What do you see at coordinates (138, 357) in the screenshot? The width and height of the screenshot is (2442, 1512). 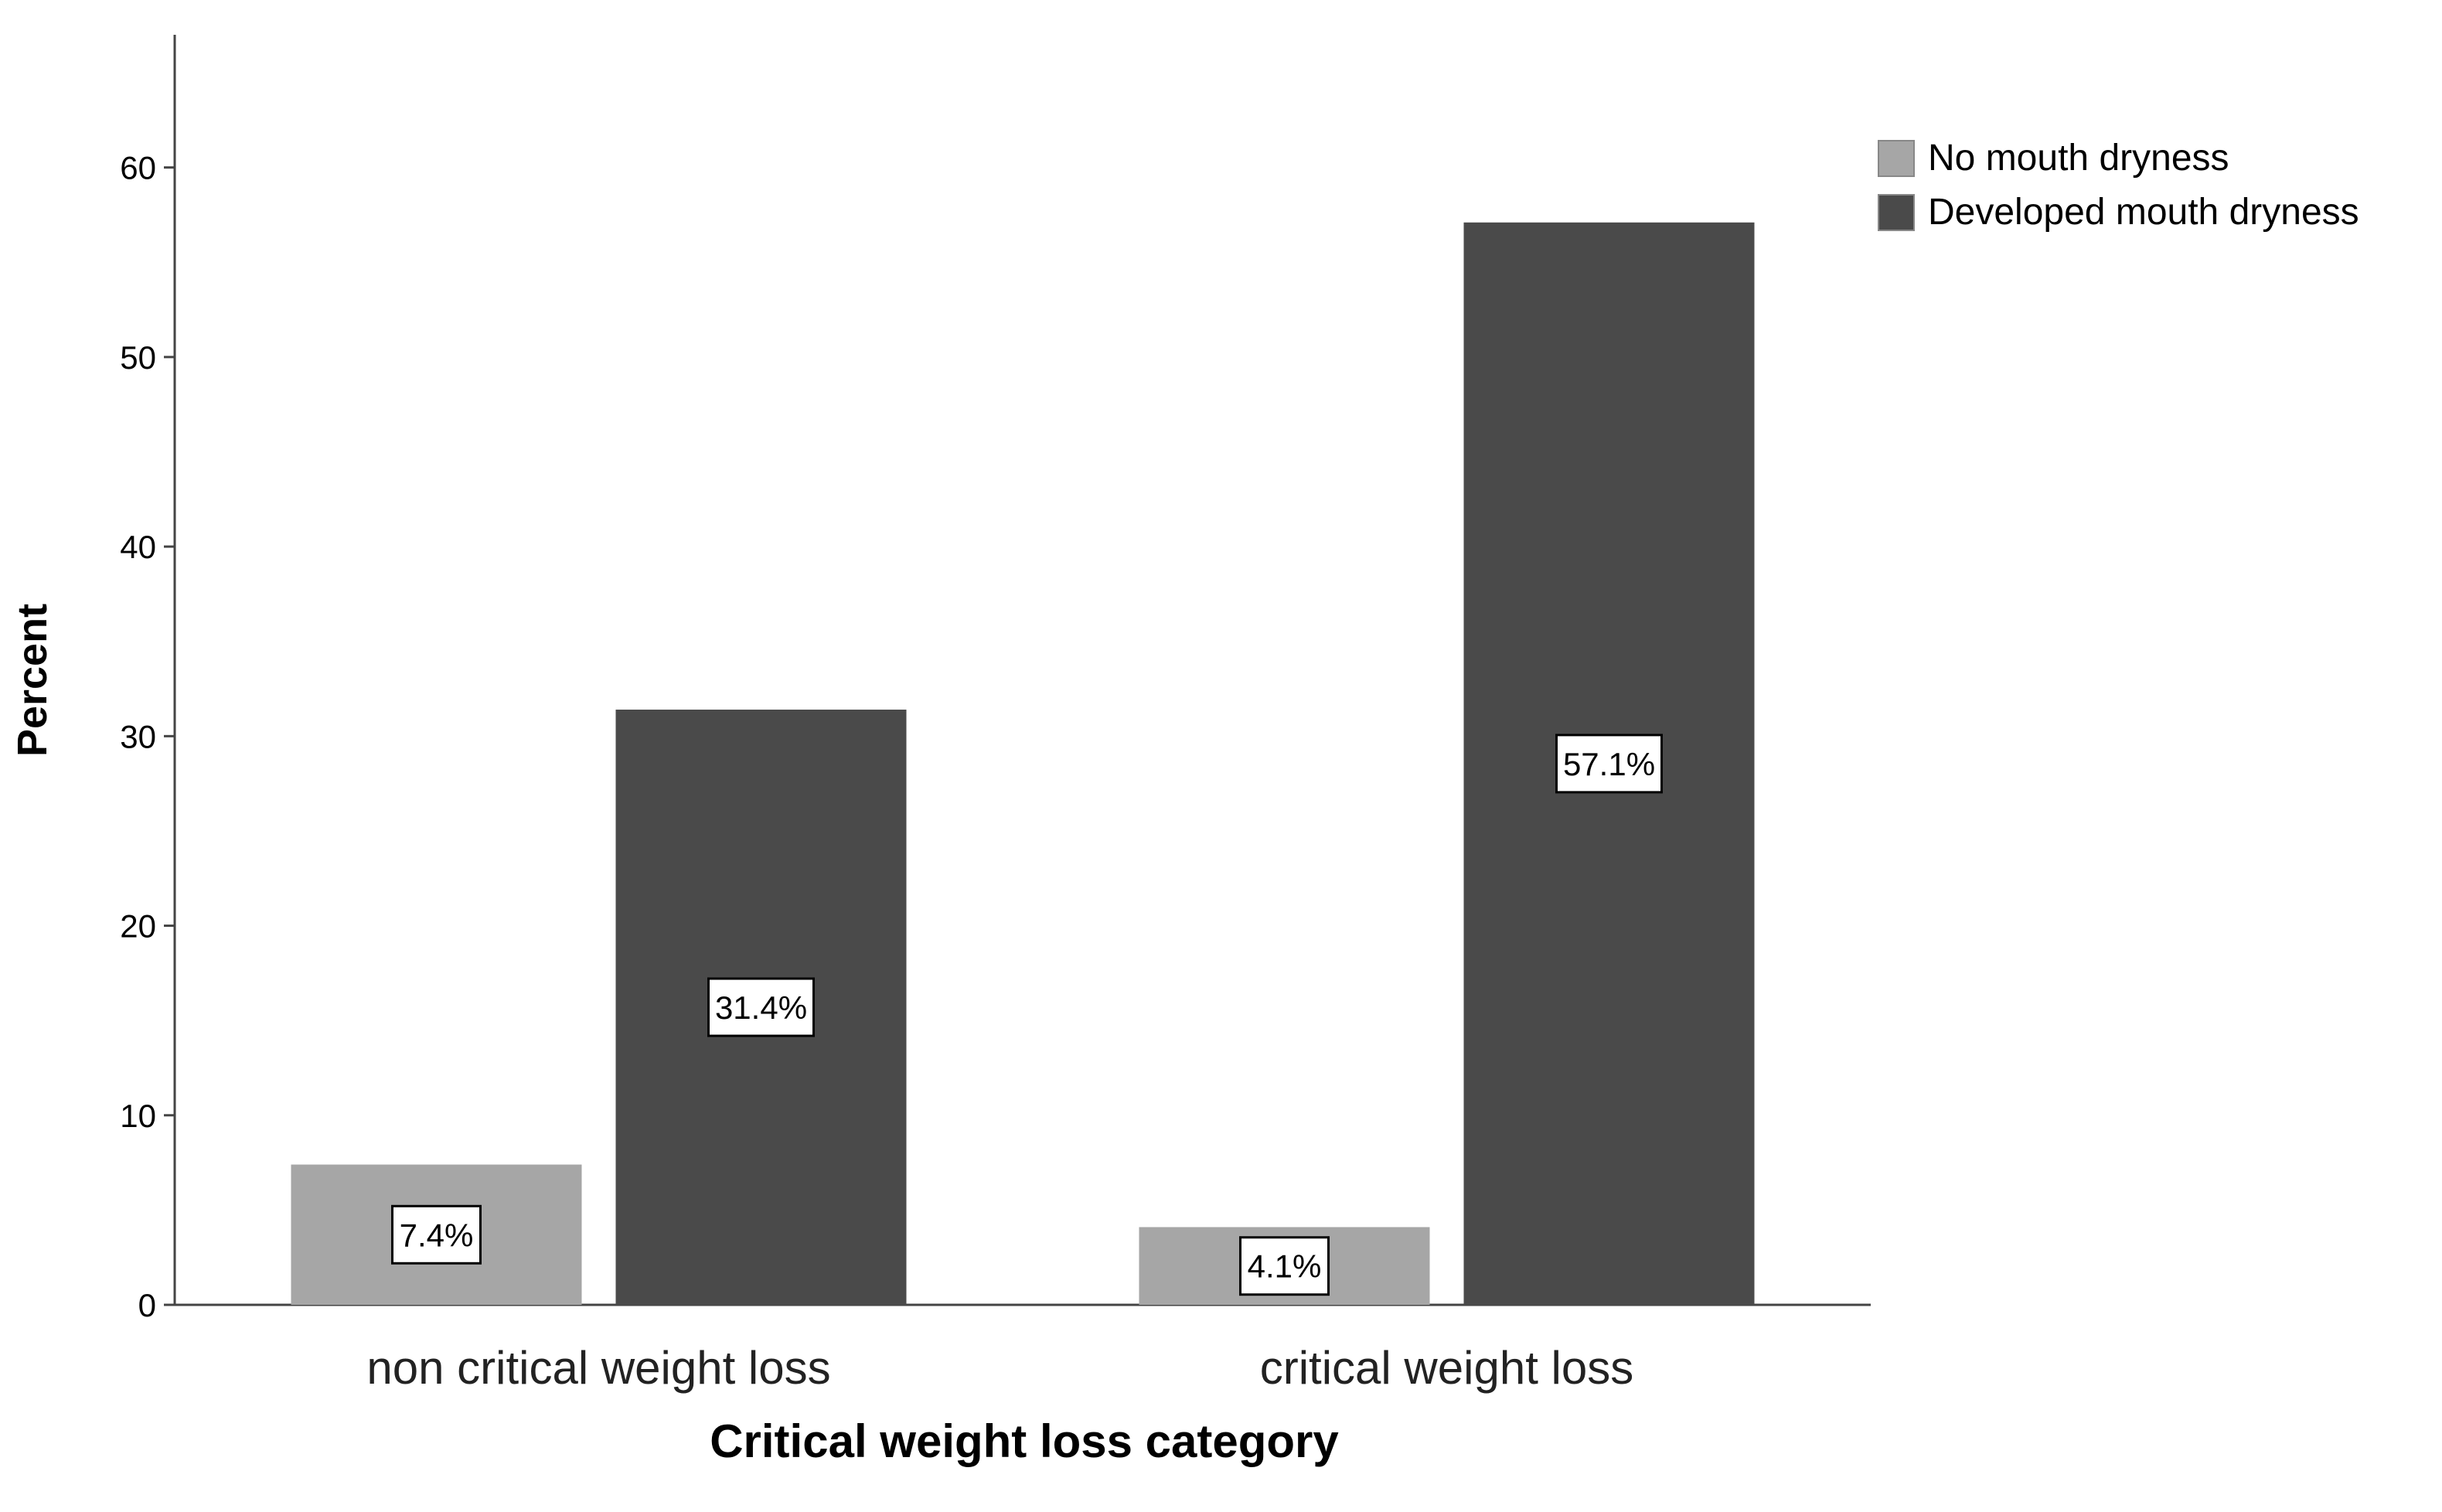 I see `y-tick-label: 50` at bounding box center [138, 357].